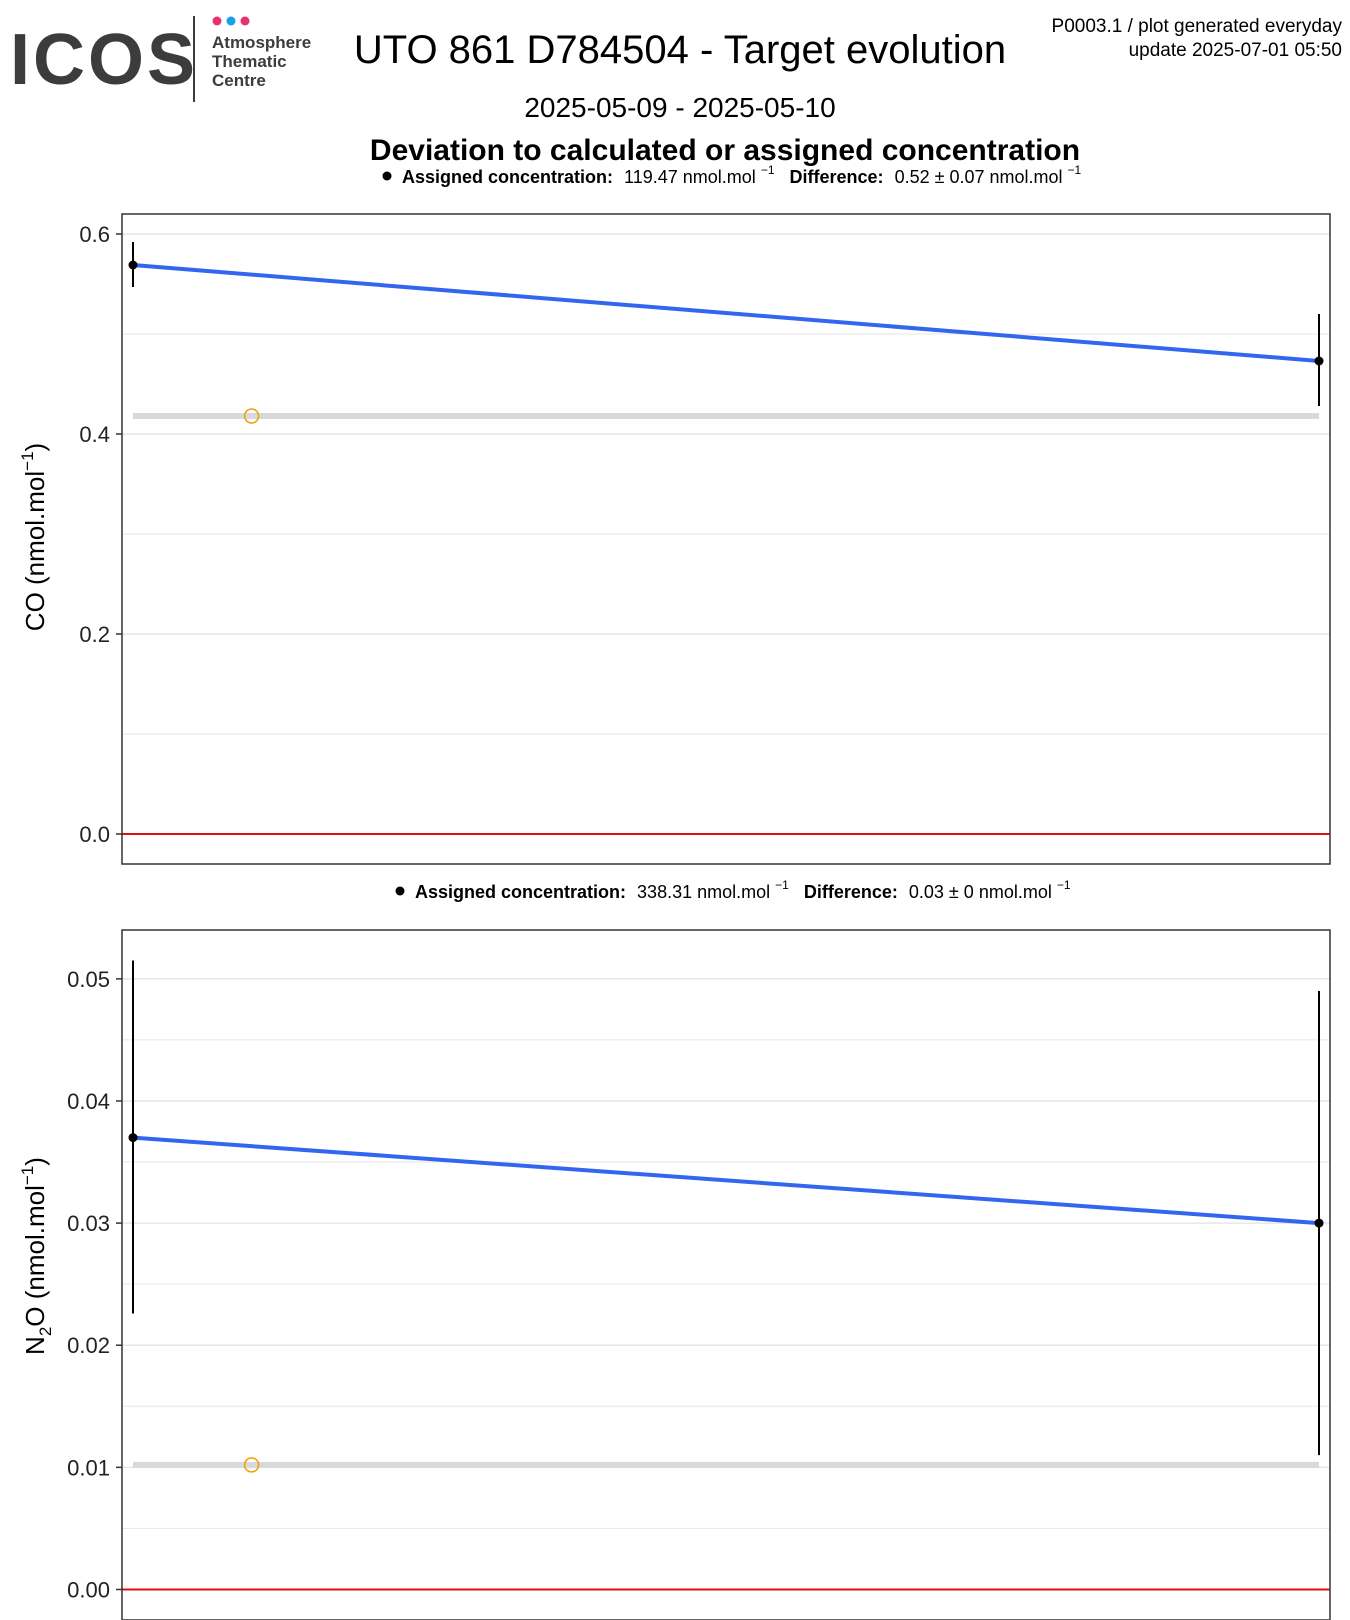  Describe the element at coordinates (35, 1345) in the screenshot. I see `n2o-y-axis-label-main: N` at that location.